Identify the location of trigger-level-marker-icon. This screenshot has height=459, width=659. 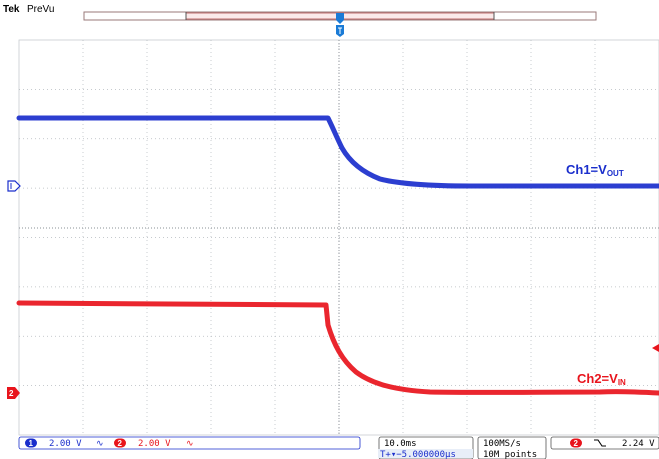
(655, 348).